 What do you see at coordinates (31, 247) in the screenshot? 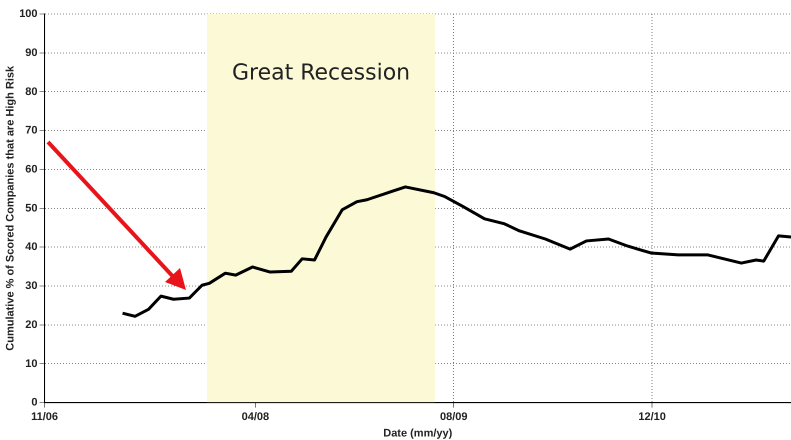
I see `y-tick-label: 40` at bounding box center [31, 247].